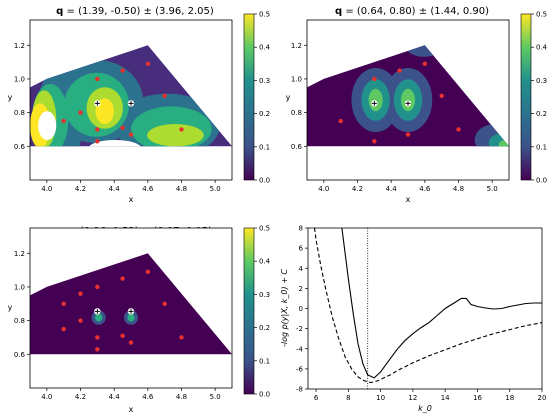  Describe the element at coordinates (509, 398) in the screenshot. I see `x-tick-label: 18` at that location.